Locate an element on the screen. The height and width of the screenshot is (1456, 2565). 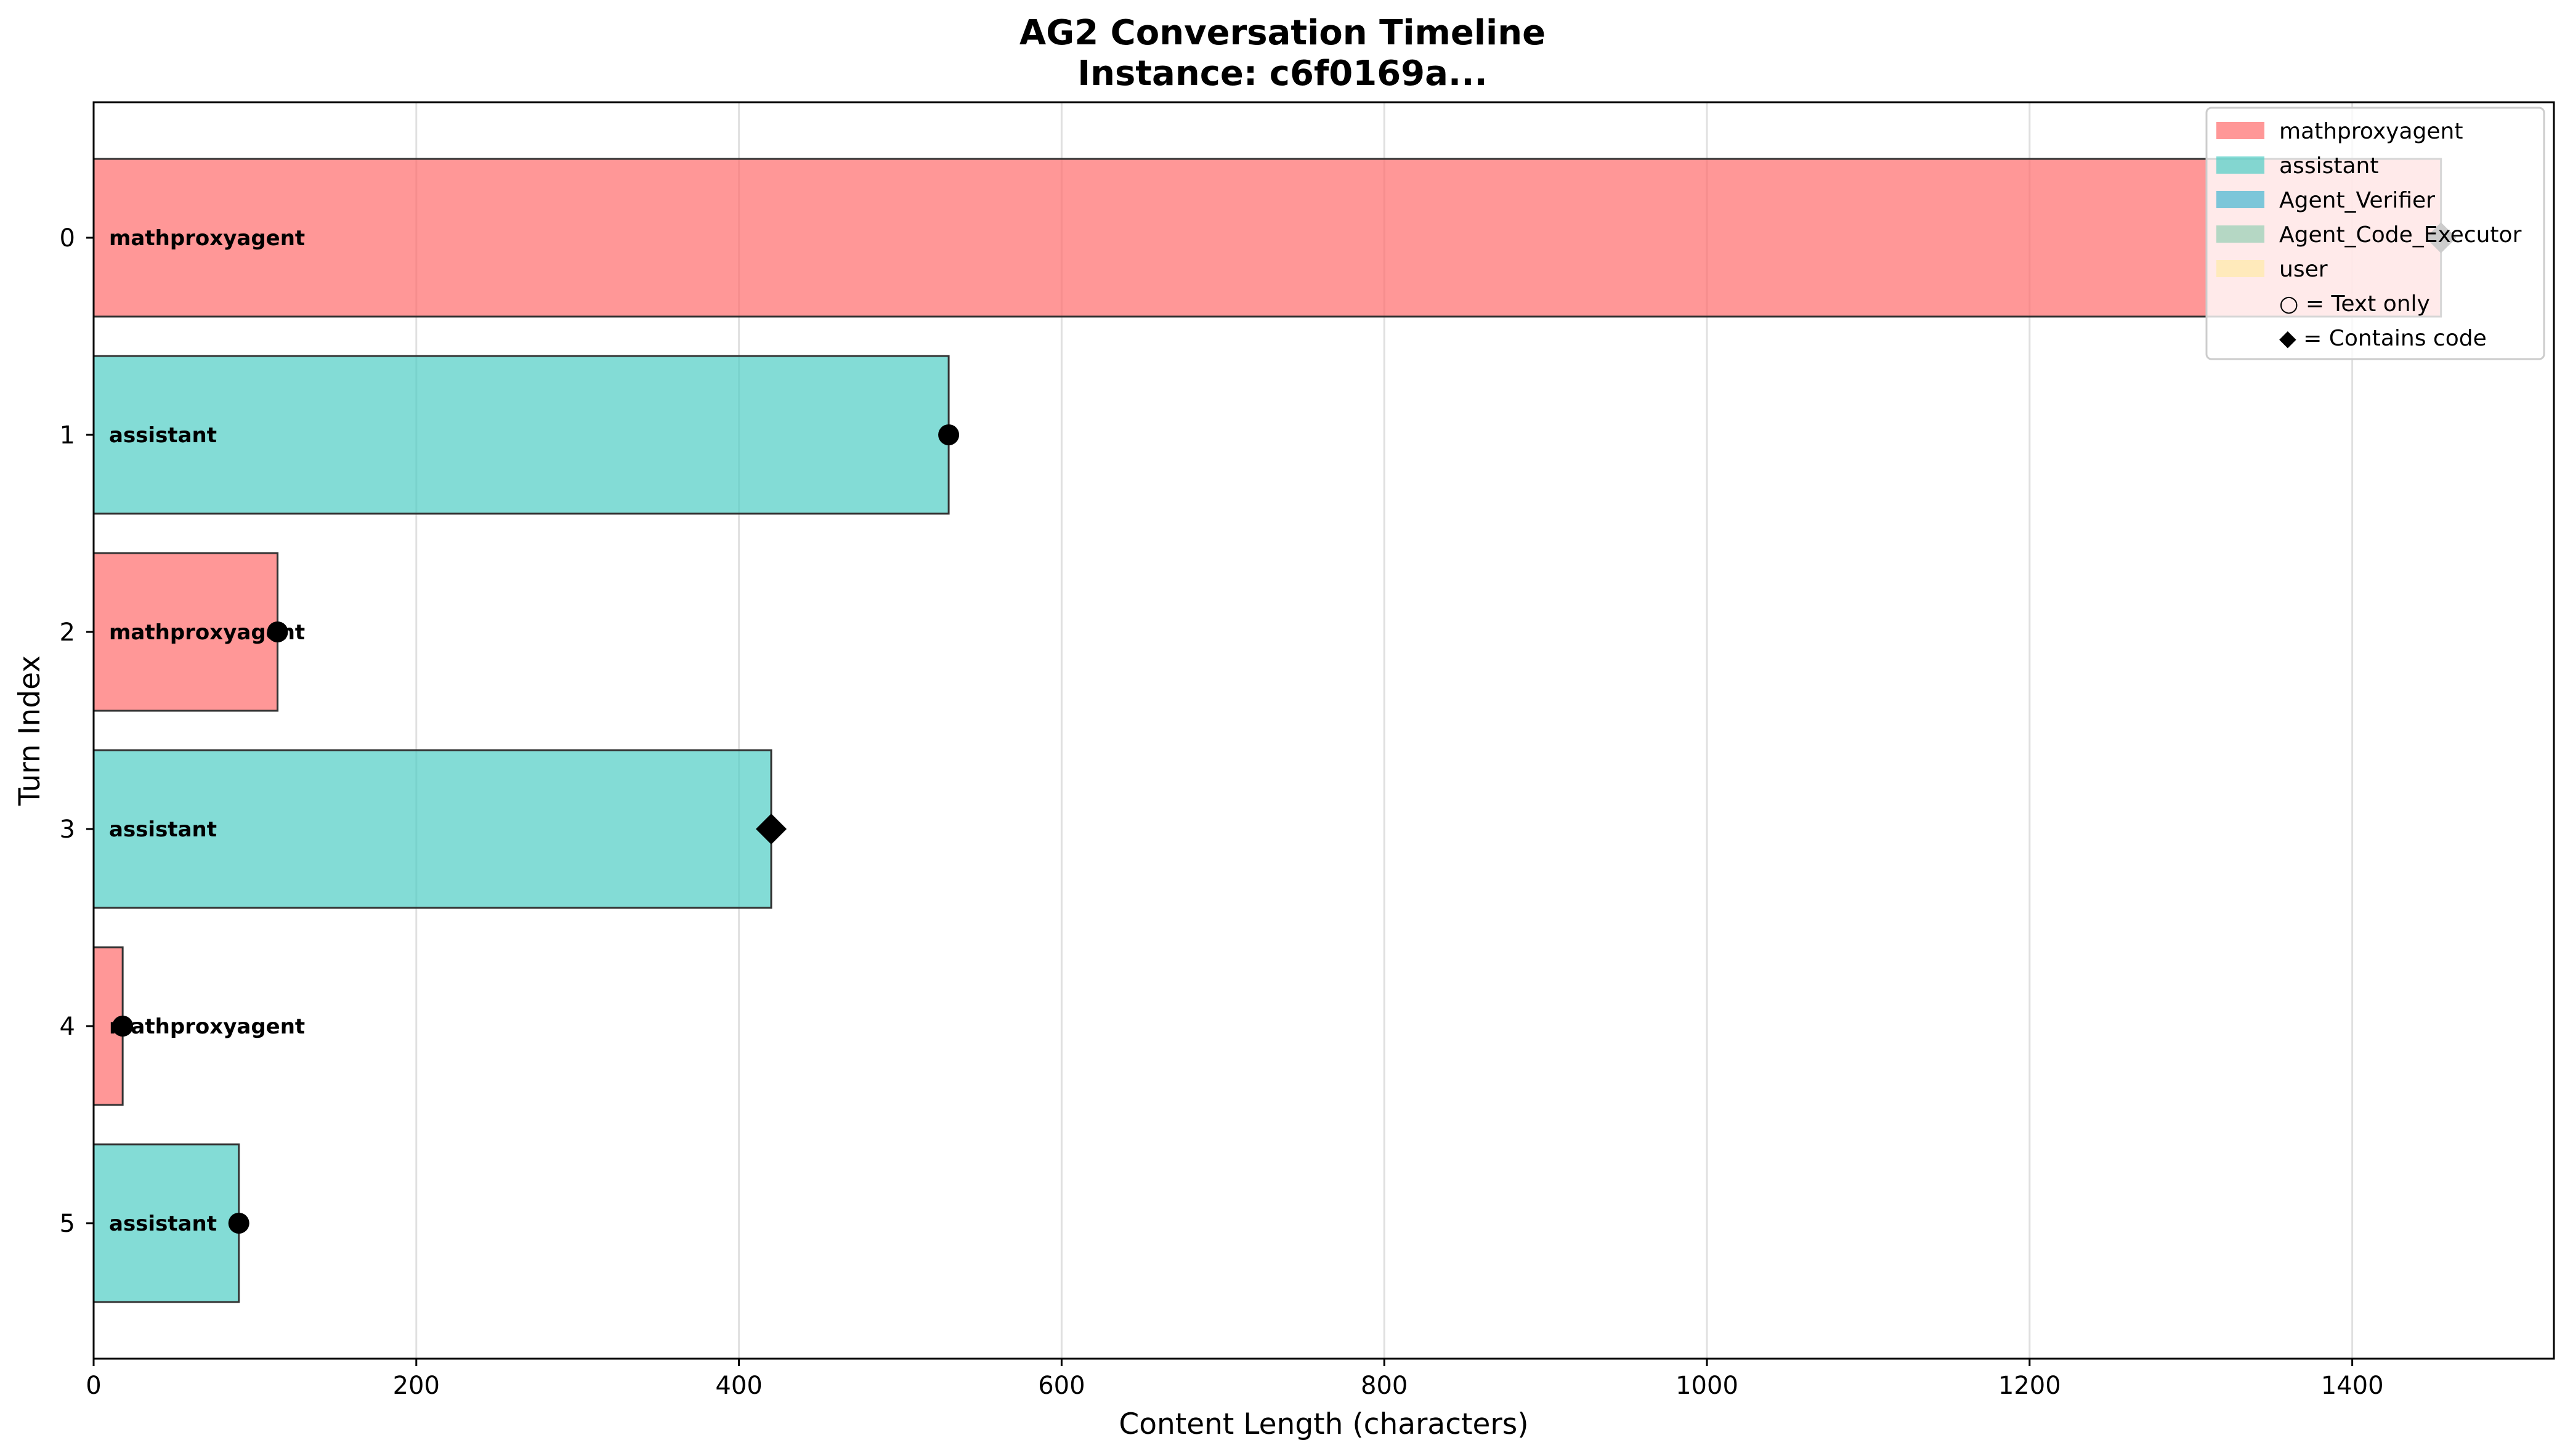
bar-label-turn-4: mathproxyagent is located at coordinates (207, 1026).